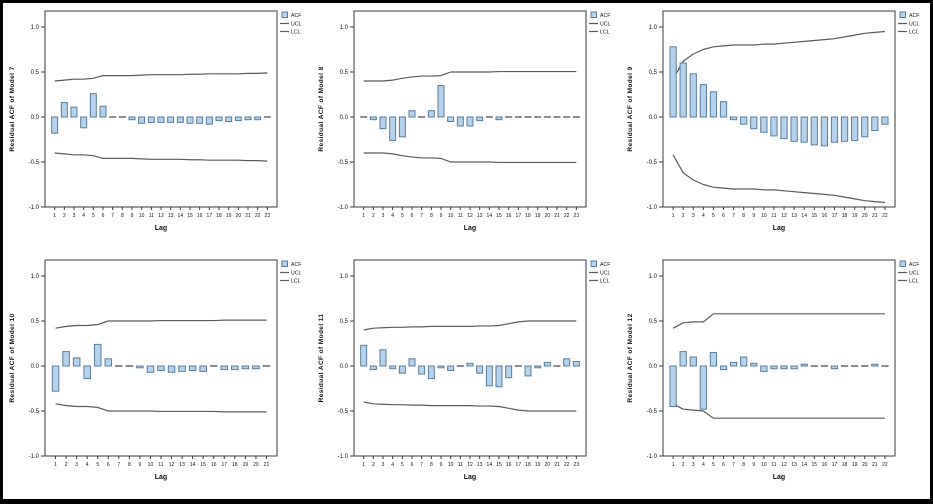 Image resolution: width=933 pixels, height=504 pixels. What do you see at coordinates (548, 216) in the screenshot?
I see `x-tick-label: 20` at bounding box center [548, 216].